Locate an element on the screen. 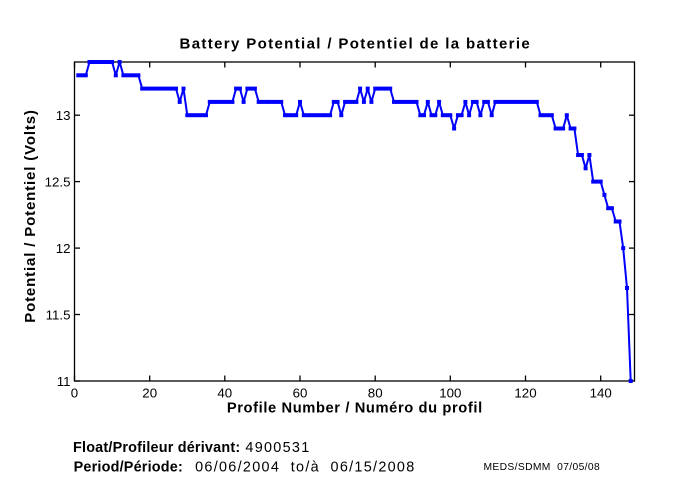 The image size is (680, 500). svg-text: 11.5 is located at coordinates (58, 314).